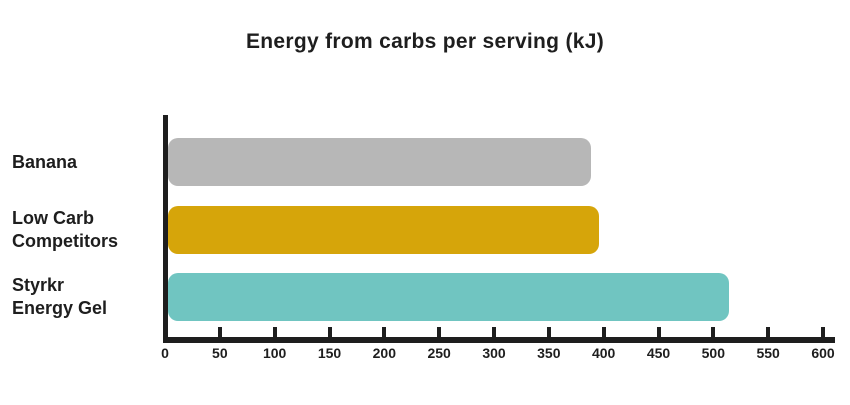 The height and width of the screenshot is (405, 850). I want to click on category-label: Low Carb Competitors, so click(65, 229).